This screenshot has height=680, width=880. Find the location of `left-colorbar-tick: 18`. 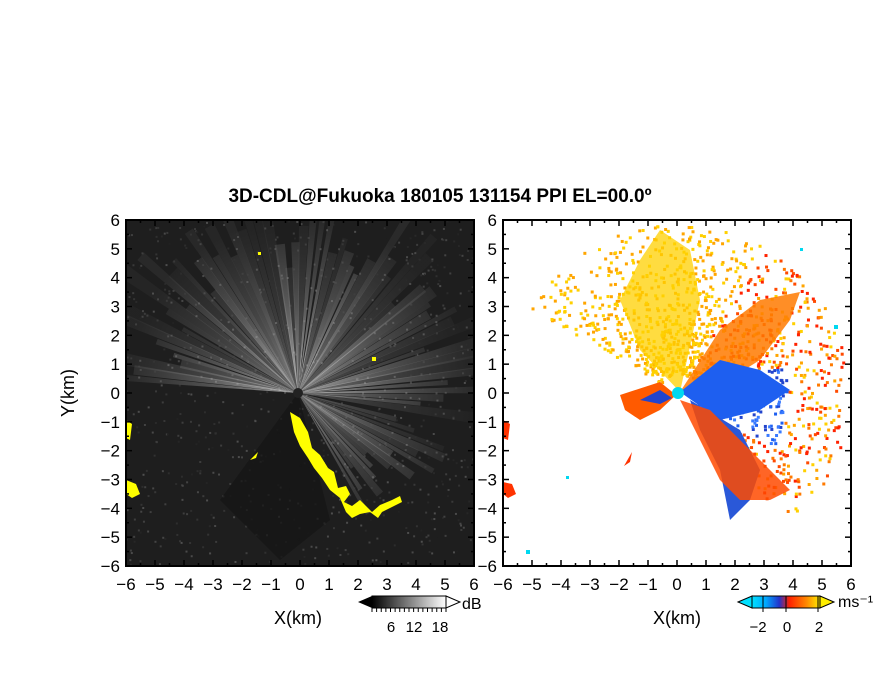

left-colorbar-tick: 18 is located at coordinates (440, 627).